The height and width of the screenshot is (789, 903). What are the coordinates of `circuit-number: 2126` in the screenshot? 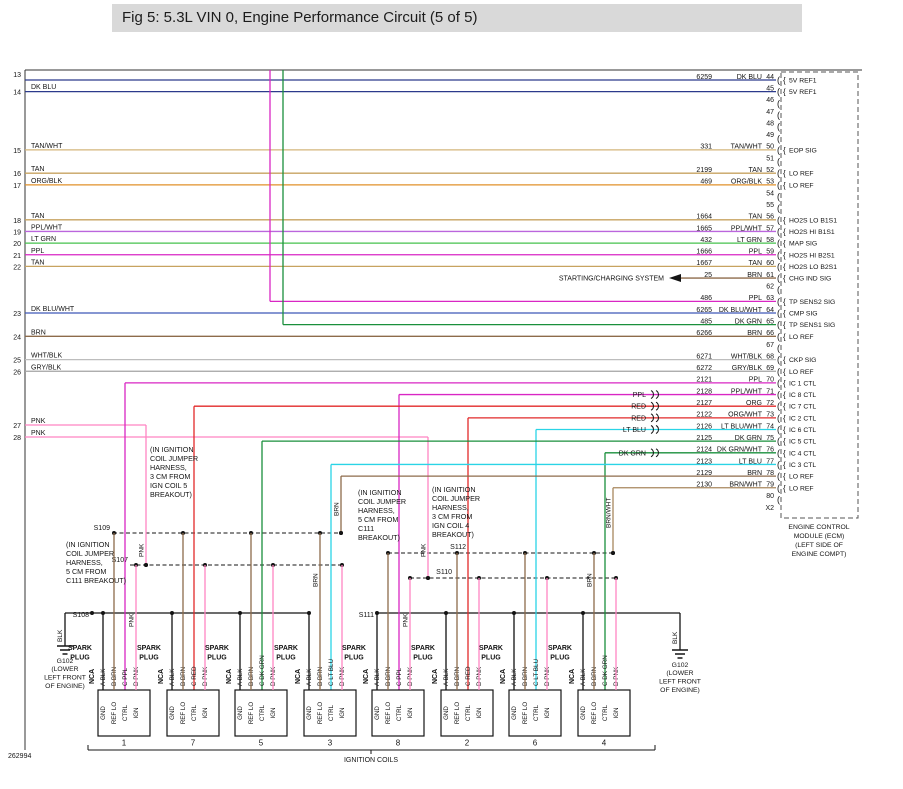 It's located at (704, 426).